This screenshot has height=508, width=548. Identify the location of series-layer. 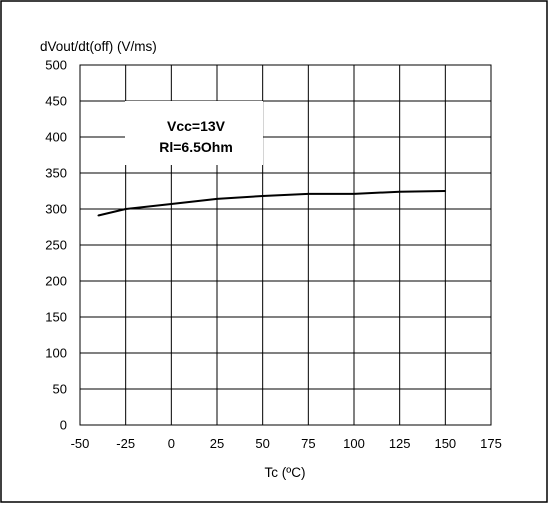
(272, 203).